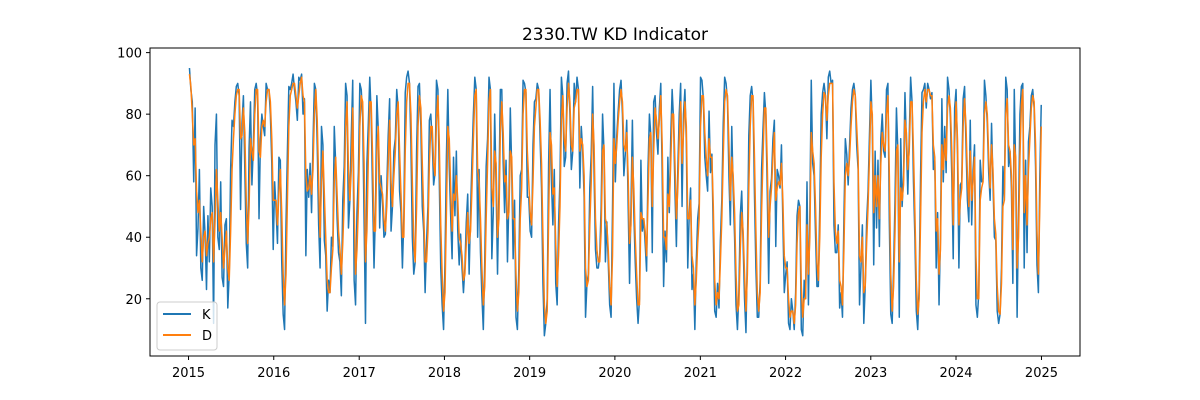 The height and width of the screenshot is (400, 1200). Describe the element at coordinates (529, 373) in the screenshot. I see `x-tick-label: 2019` at that location.